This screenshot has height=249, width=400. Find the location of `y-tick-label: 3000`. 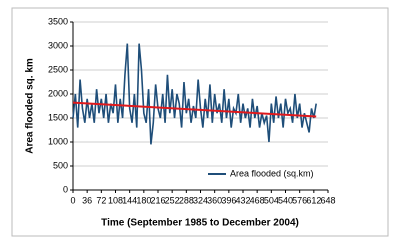

y-tick-label: 3000 is located at coordinates (58, 45).